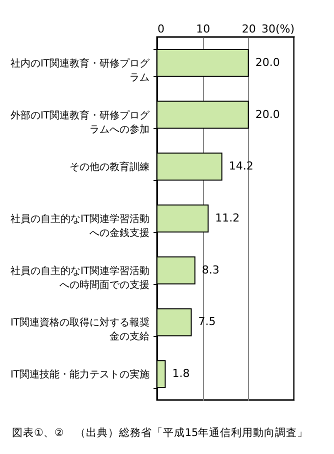 The width and height of the screenshot is (334, 454). Describe the element at coordinates (181, 373) in the screenshot. I see `data-label: 1.8` at that location.